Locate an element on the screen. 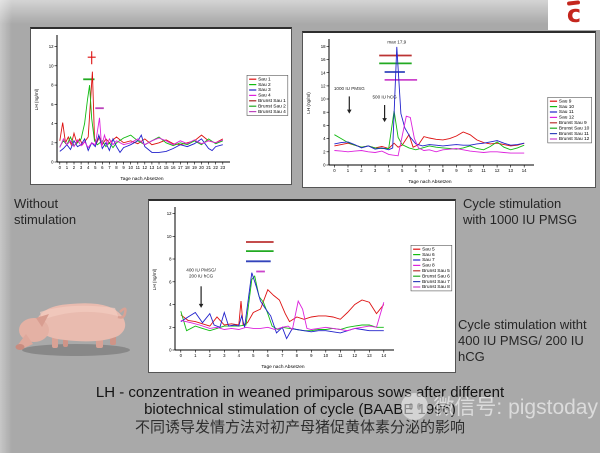 Image resolution: width=600 pixels, height=453 pixels. legend-label: Sau 6 is located at coordinates (428, 254).